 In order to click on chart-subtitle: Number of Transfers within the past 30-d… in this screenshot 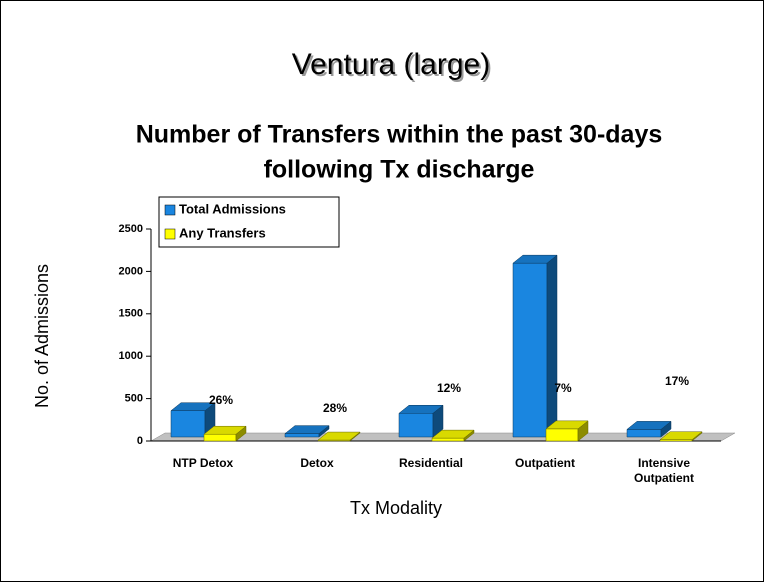, I will do `click(399, 135)`.